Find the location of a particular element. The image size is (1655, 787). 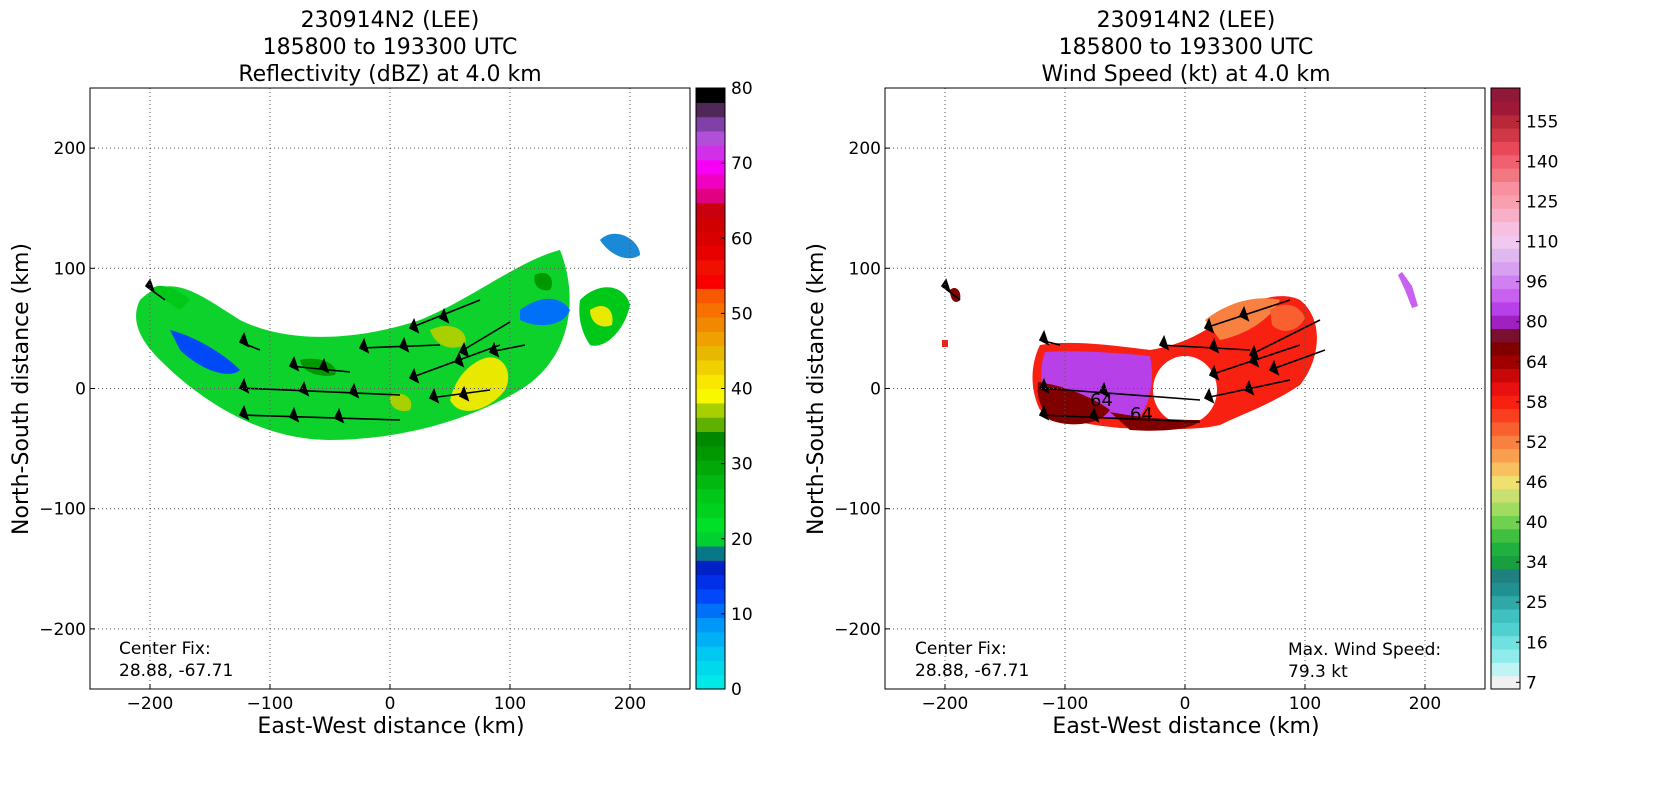

colorbar-tick-label: 110 is located at coordinates (1542, 243).